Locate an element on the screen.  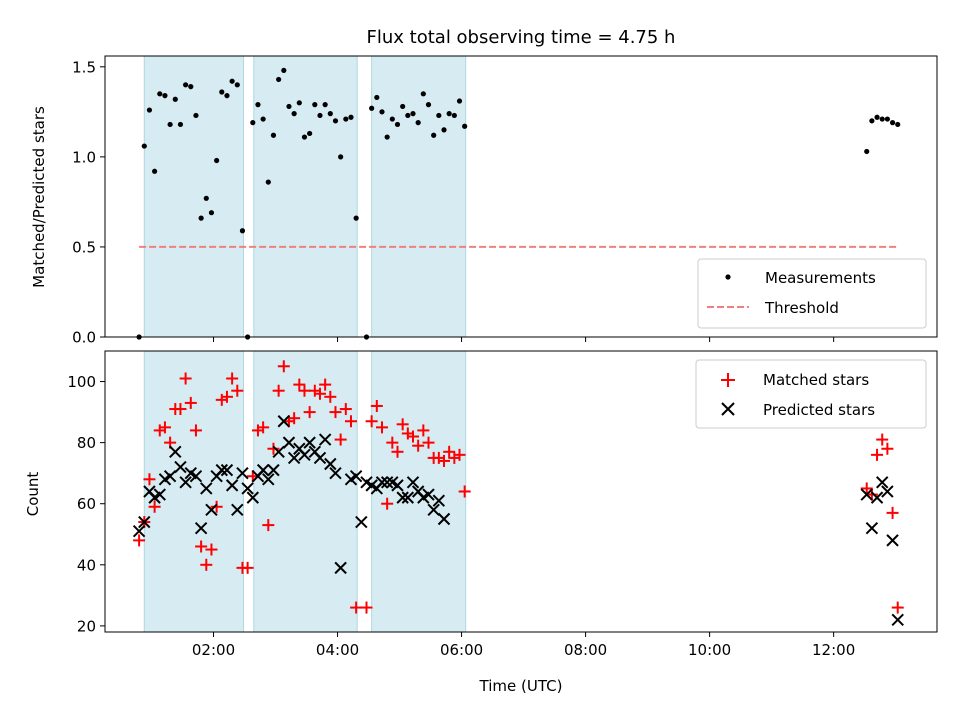
x-tick-label: 06:00 is located at coordinates (461, 650).